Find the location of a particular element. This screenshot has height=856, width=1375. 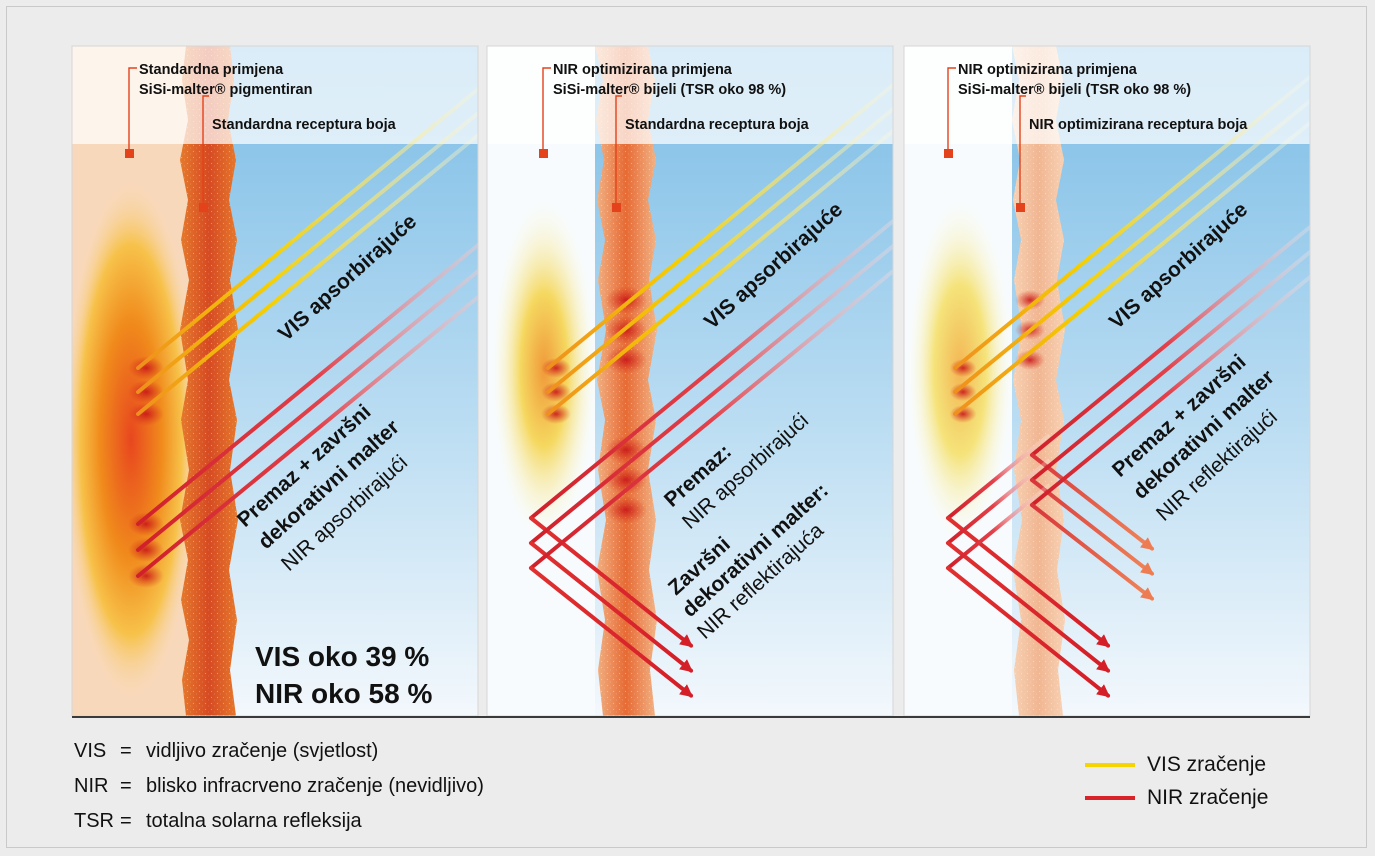

legend-vis-ray: VIS zračenje is located at coordinates (1176, 764).